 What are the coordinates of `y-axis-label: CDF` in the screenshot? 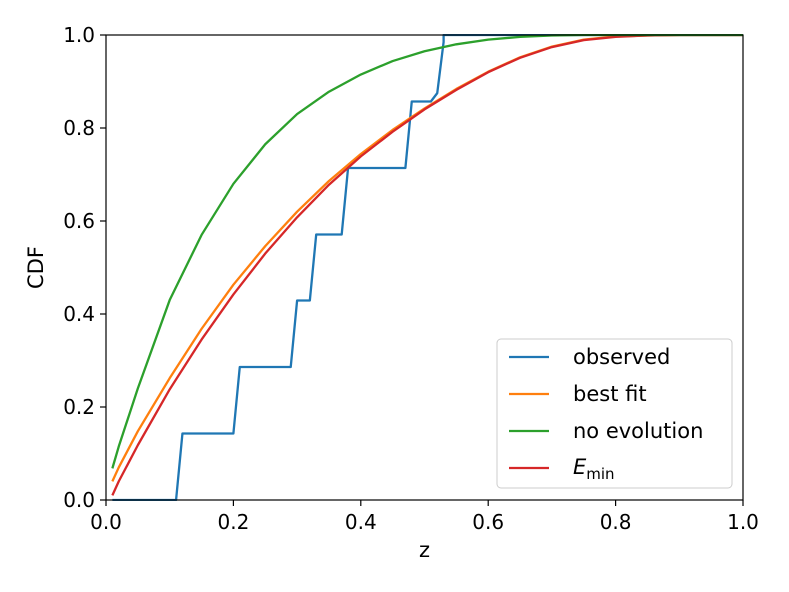 It's located at (36, 267).